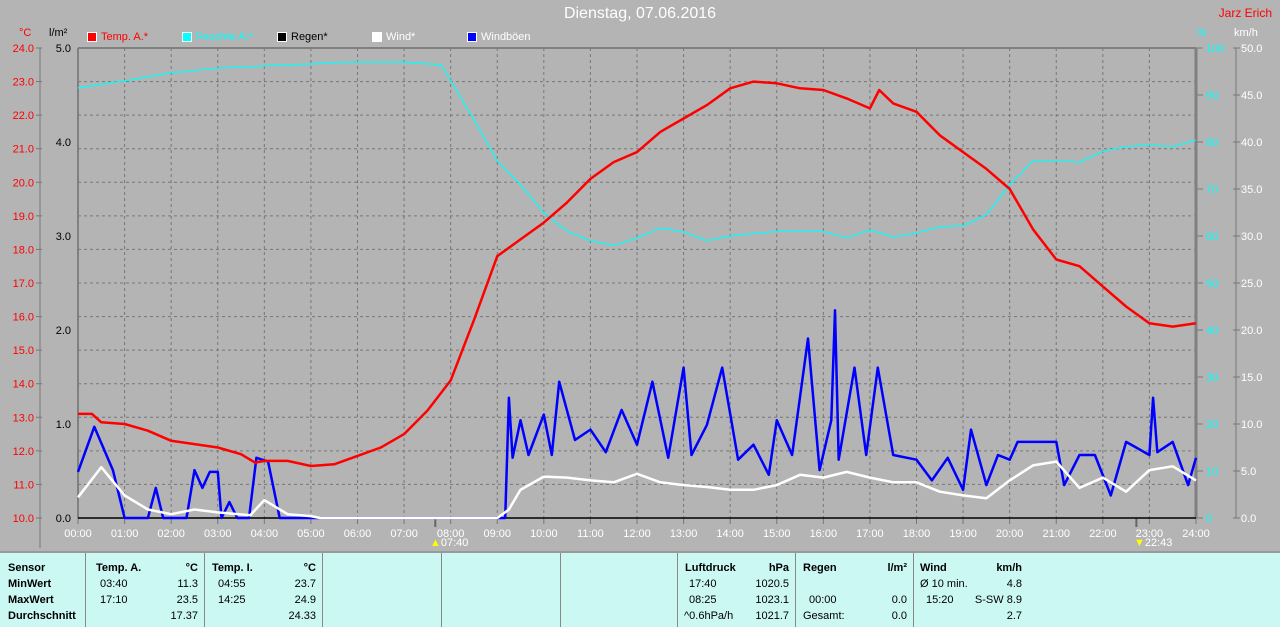  What do you see at coordinates (63, 143) in the screenshot?
I see `rain-tick-label: 4.0` at bounding box center [63, 143].